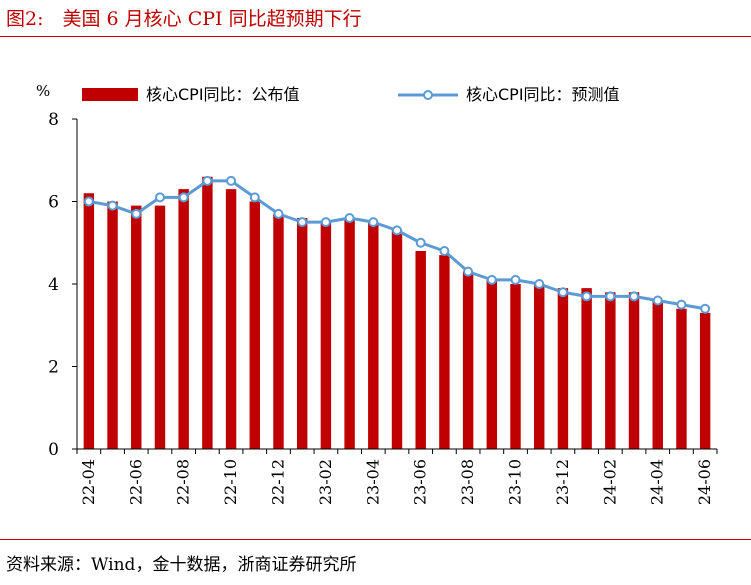  What do you see at coordinates (53, 203) in the screenshot?
I see `y-tick-label: 6` at bounding box center [53, 203].